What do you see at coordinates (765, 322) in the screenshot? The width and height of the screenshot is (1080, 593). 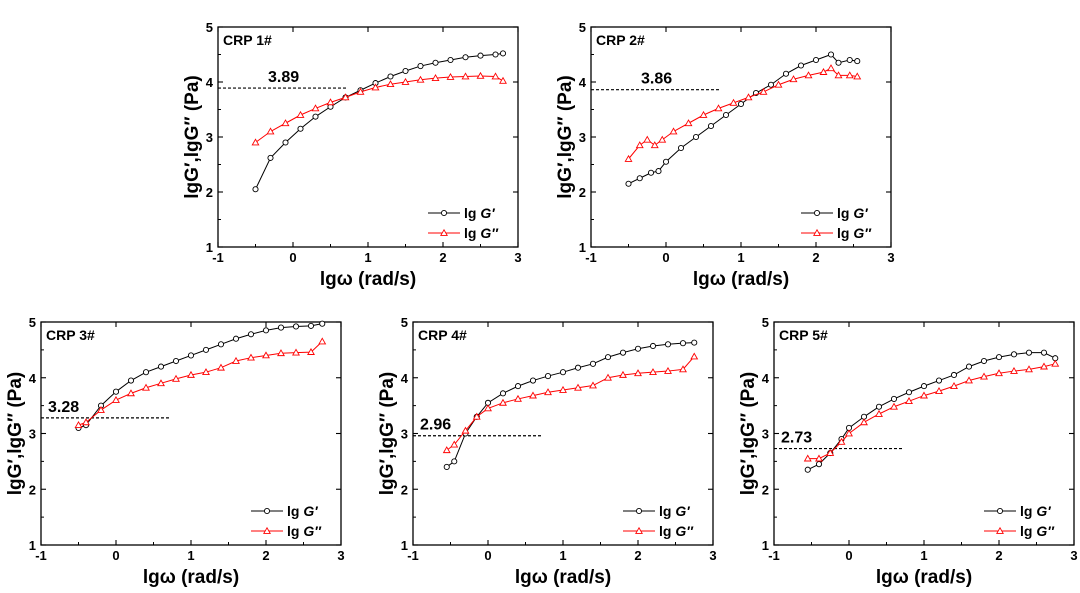 I see `y-tick-label: 5` at bounding box center [765, 322].